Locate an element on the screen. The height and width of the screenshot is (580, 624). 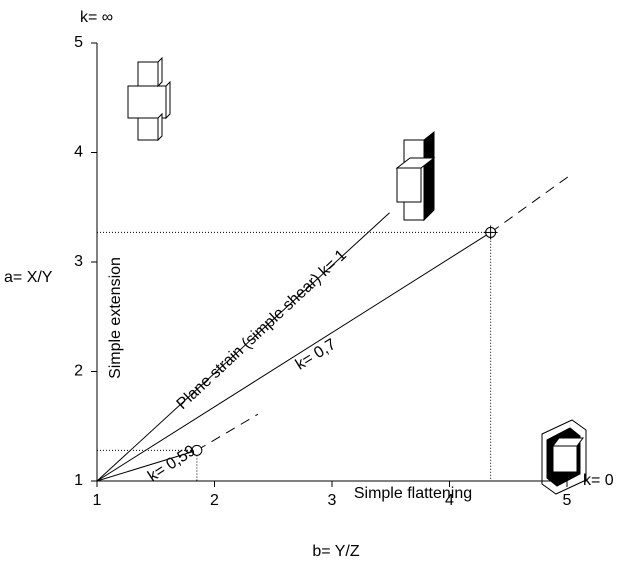
y-tick-label: 4 is located at coordinates (78, 152).